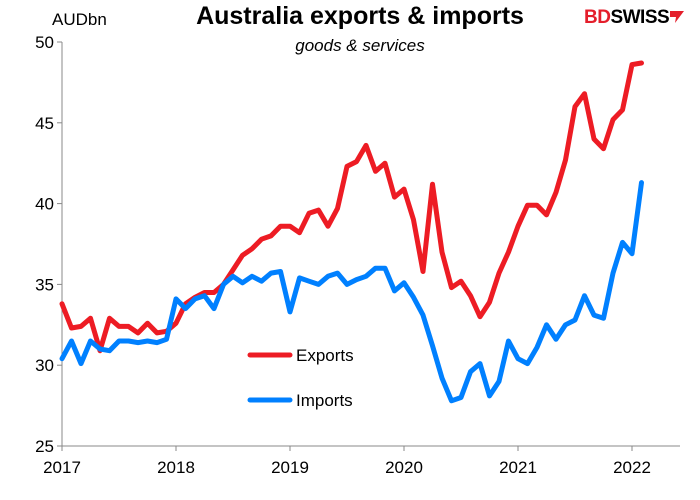 The height and width of the screenshot is (500, 700). Describe the element at coordinates (176, 467) in the screenshot. I see `x-tick-label: 2018` at that location.